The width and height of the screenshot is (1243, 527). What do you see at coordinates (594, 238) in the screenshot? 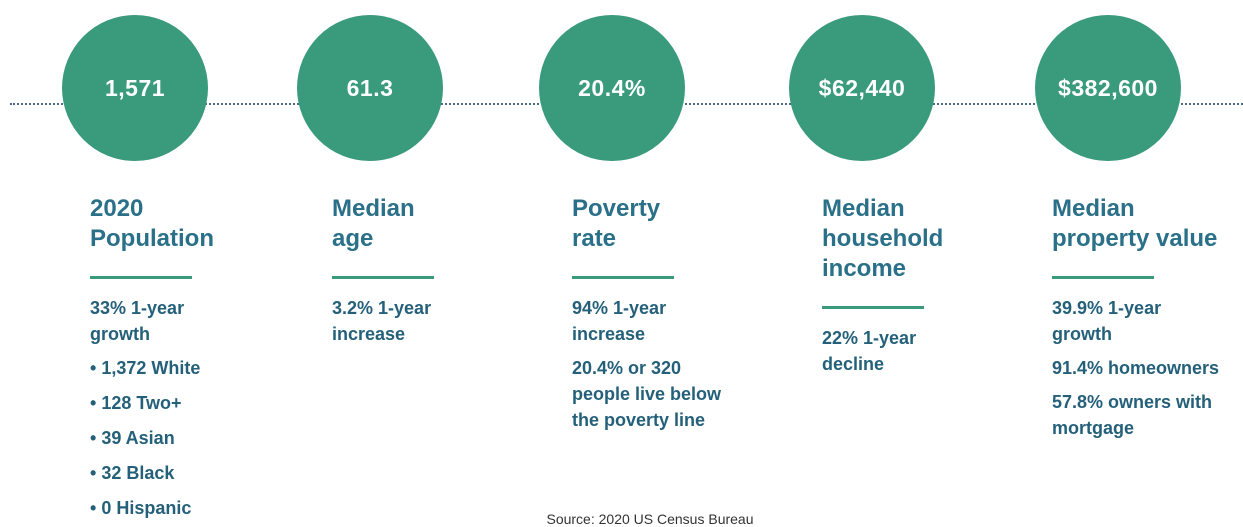
I see `title-line: rate` at bounding box center [594, 238].